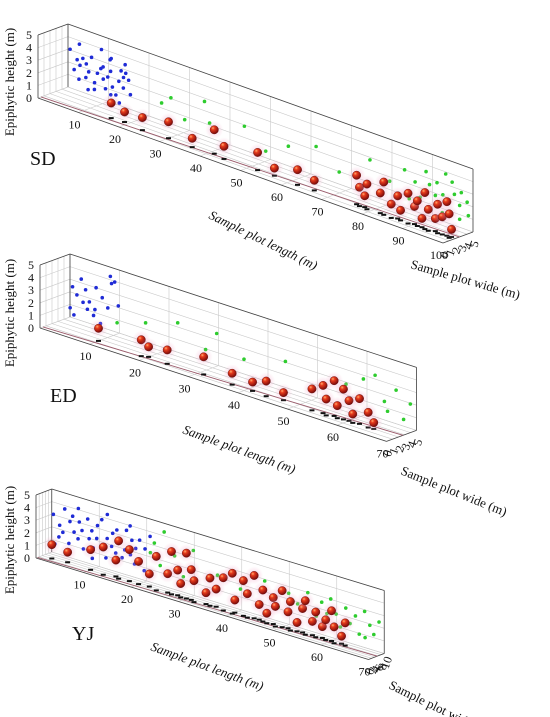 The height and width of the screenshot is (717, 550). Describe the element at coordinates (393, 451) in the screenshot. I see `z-tick-label: 1` at that location.